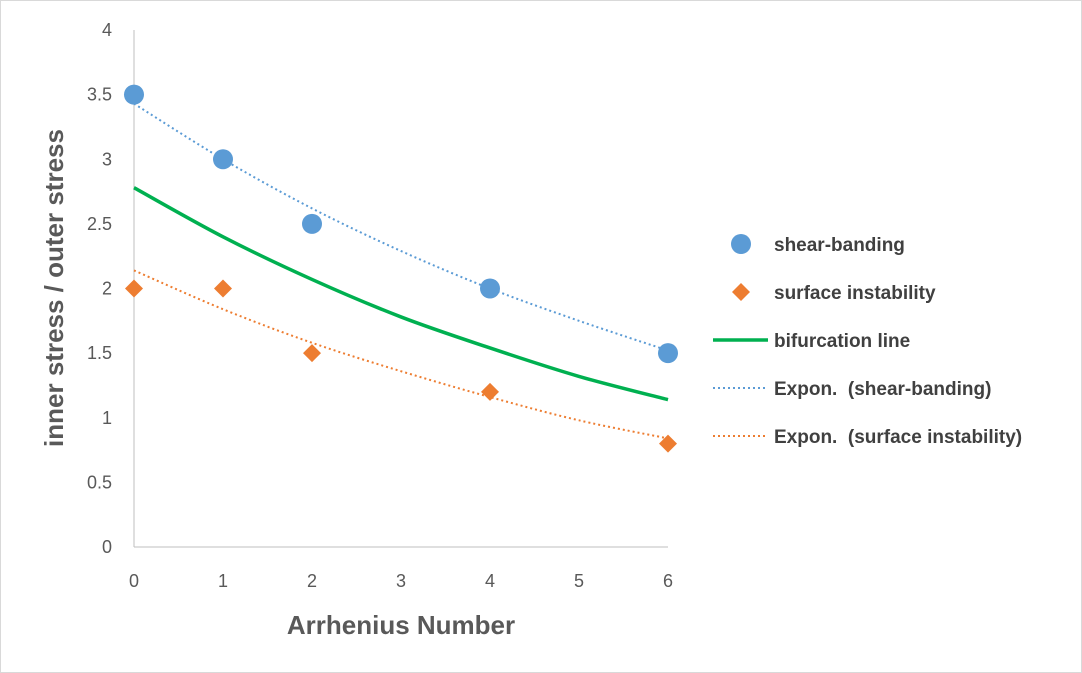 The image size is (1082, 673). Describe the element at coordinates (898, 437) in the screenshot. I see `legend-label-expon-surface-instability: Expon. (surface instability)` at that location.